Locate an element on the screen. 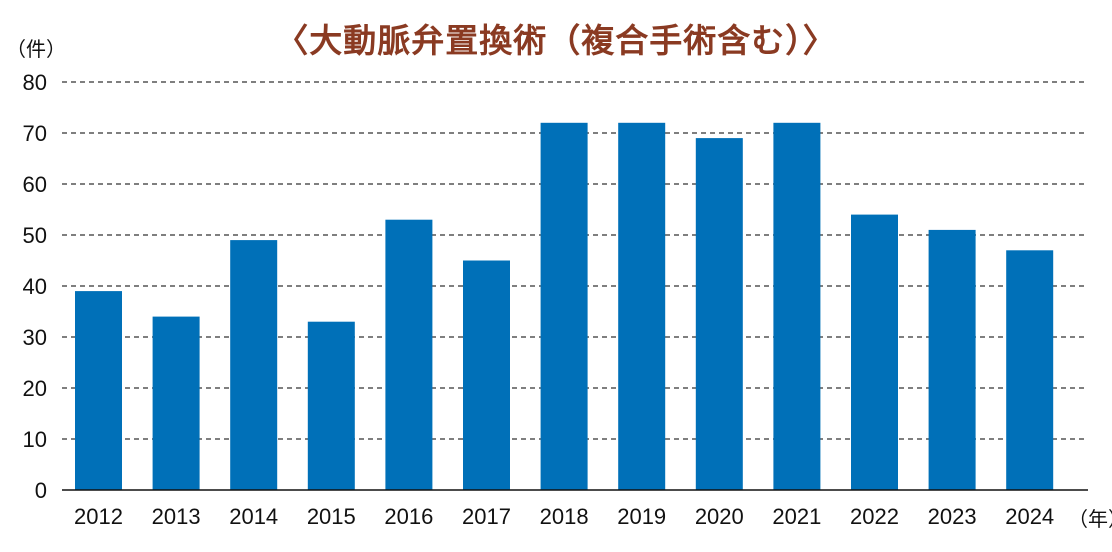 This screenshot has height=552, width=1112. bar-2022 is located at coordinates (874, 352).